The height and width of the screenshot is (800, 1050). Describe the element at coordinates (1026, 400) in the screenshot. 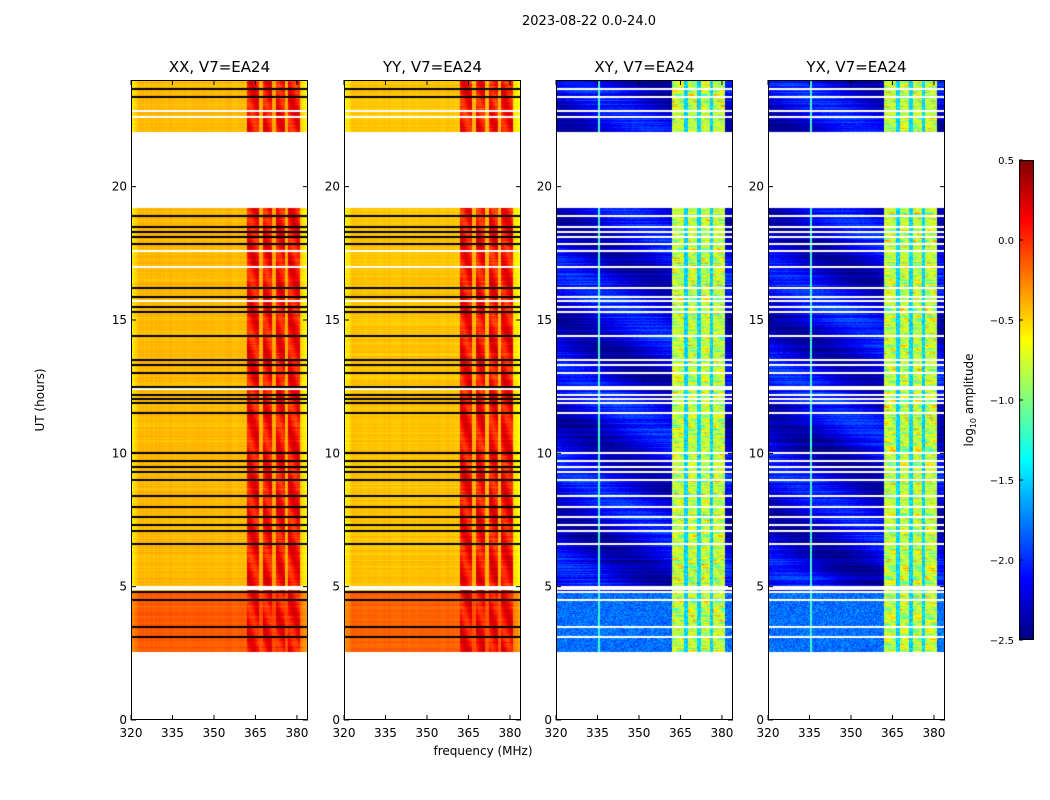

I see `colorbar` at that location.